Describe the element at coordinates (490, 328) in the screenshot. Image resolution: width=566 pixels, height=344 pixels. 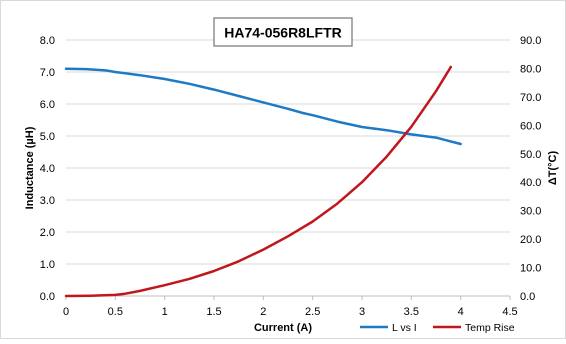
I see `legend-label-temp-rise: Temp Rise` at that location.